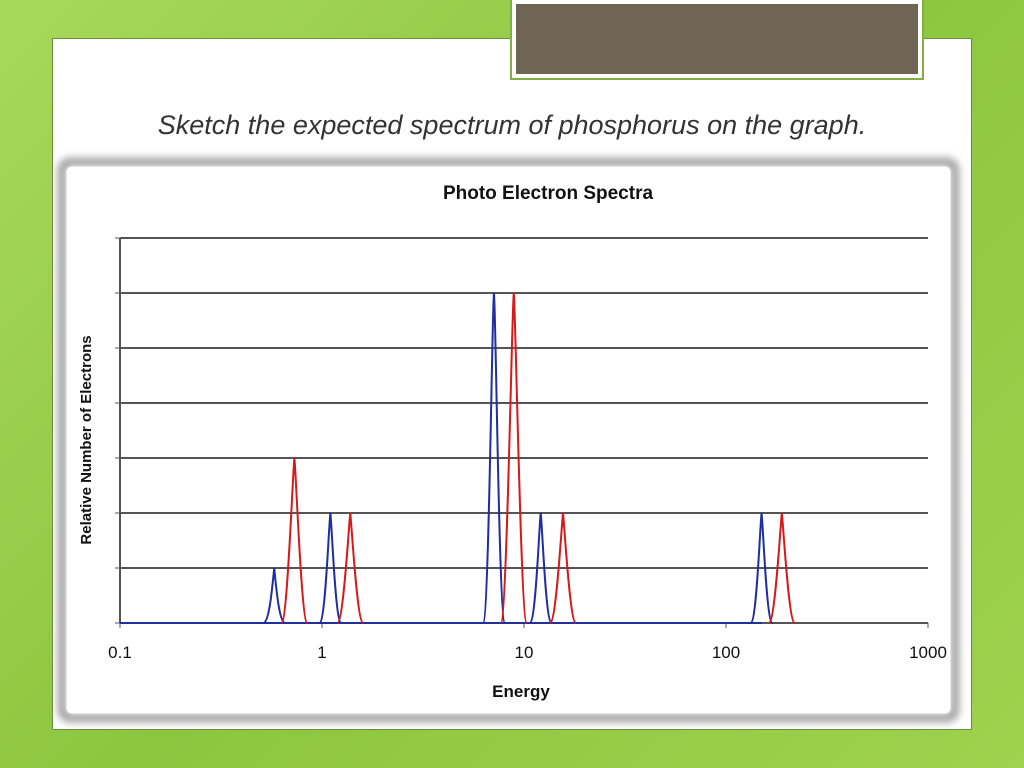 This screenshot has width=1024, height=768. What do you see at coordinates (726, 652) in the screenshot?
I see `x-tick-label: 100` at bounding box center [726, 652].